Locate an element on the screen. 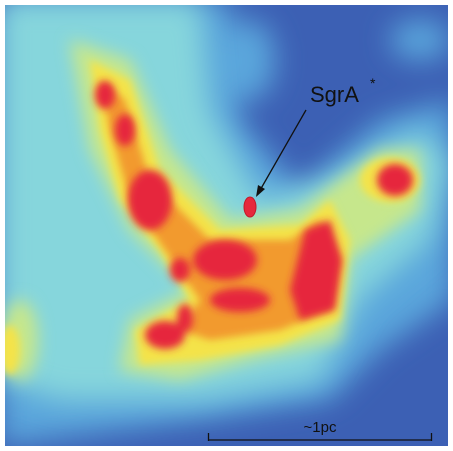 The image size is (453, 451). arrow is located at coordinates (282, 151).